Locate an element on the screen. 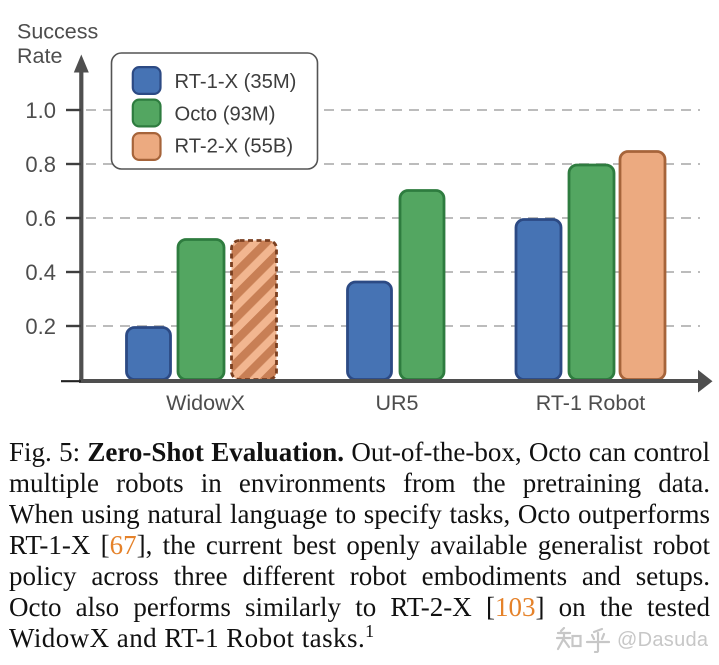 Image resolution: width=719 pixels, height=665 pixels. svg-text: 0.6 is located at coordinates (40, 218).